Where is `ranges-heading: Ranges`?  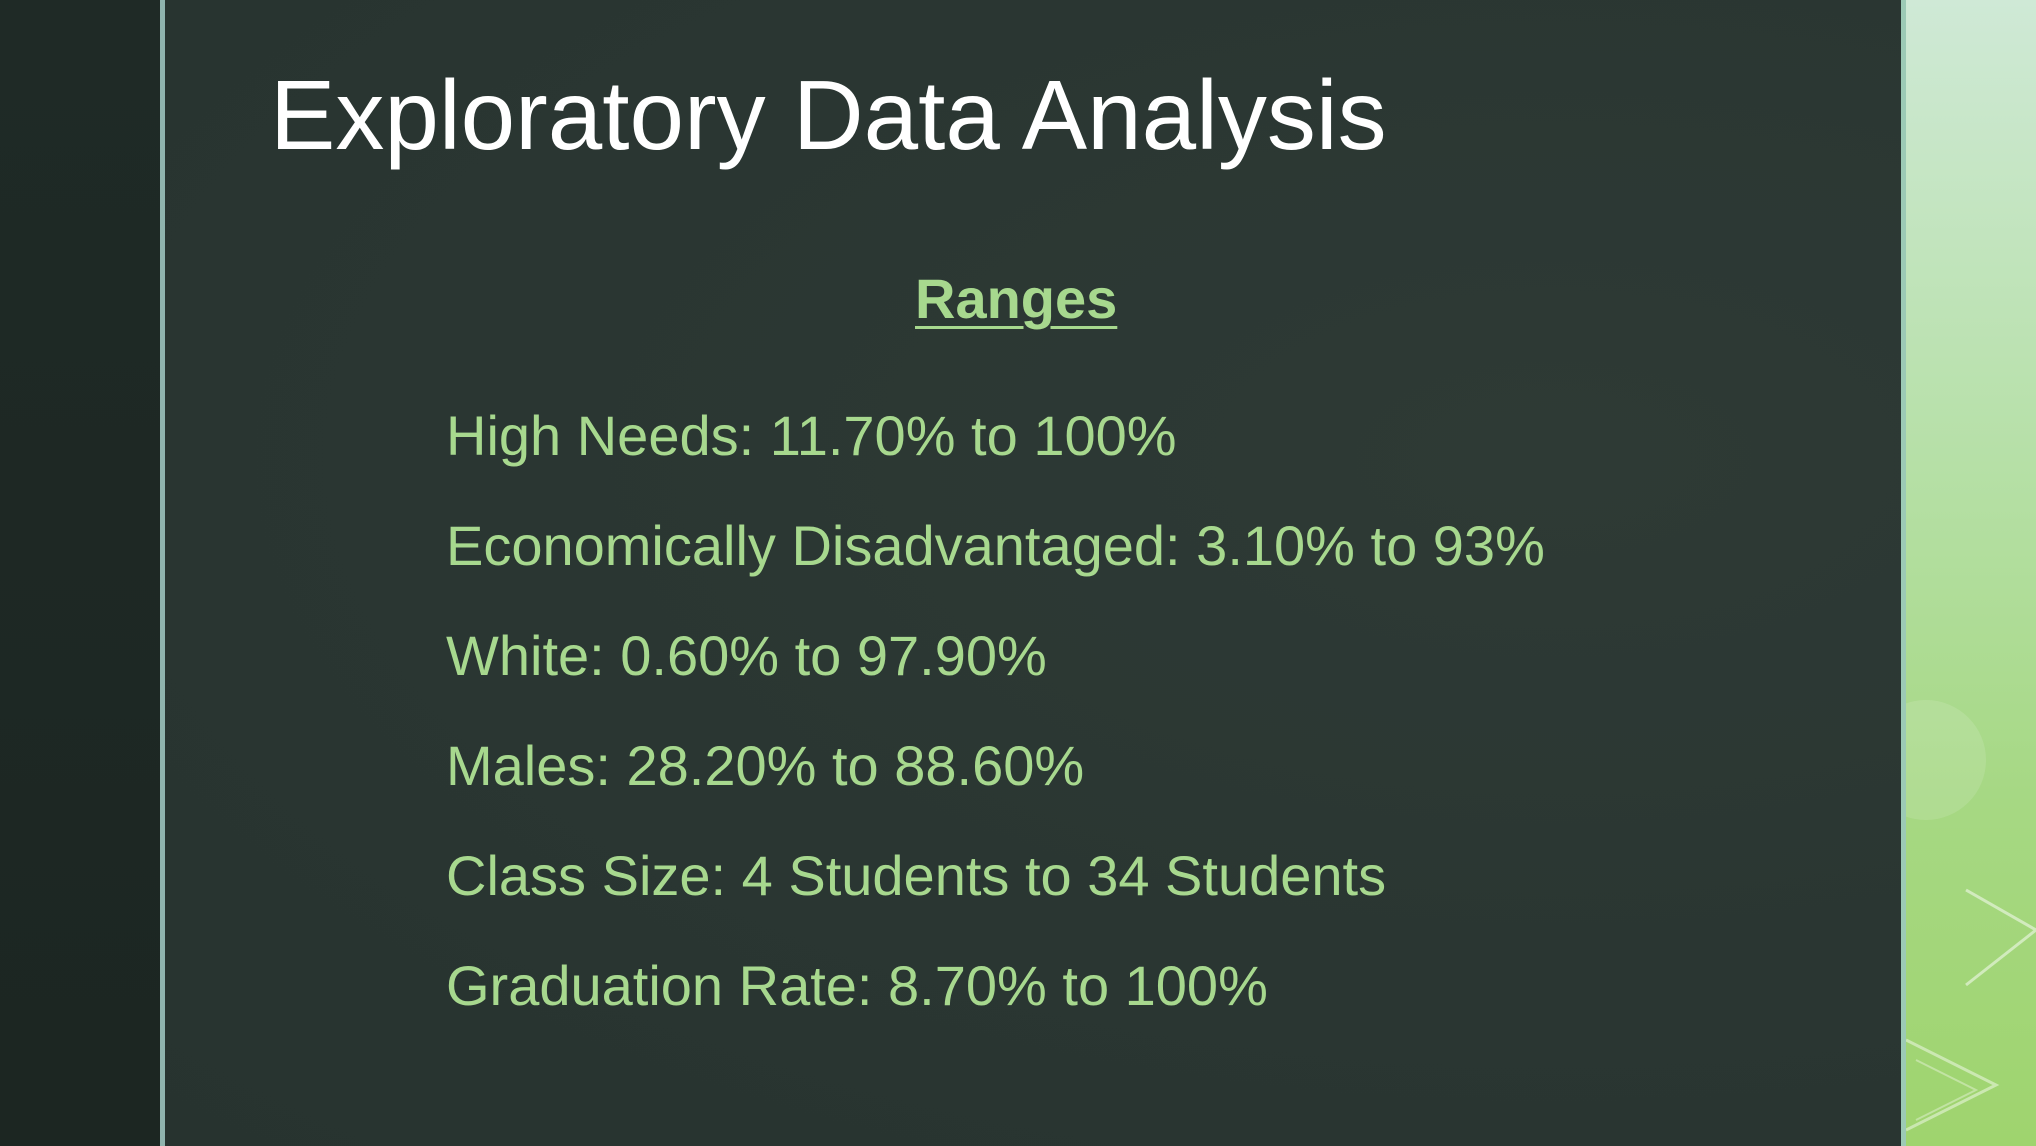
ranges-heading: Ranges is located at coordinates (1016, 298).